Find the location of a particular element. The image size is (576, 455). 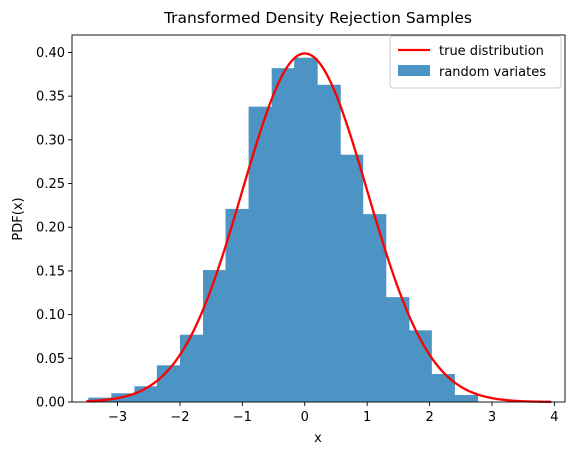

y-tick-label: 0.30 is located at coordinates (50, 140).